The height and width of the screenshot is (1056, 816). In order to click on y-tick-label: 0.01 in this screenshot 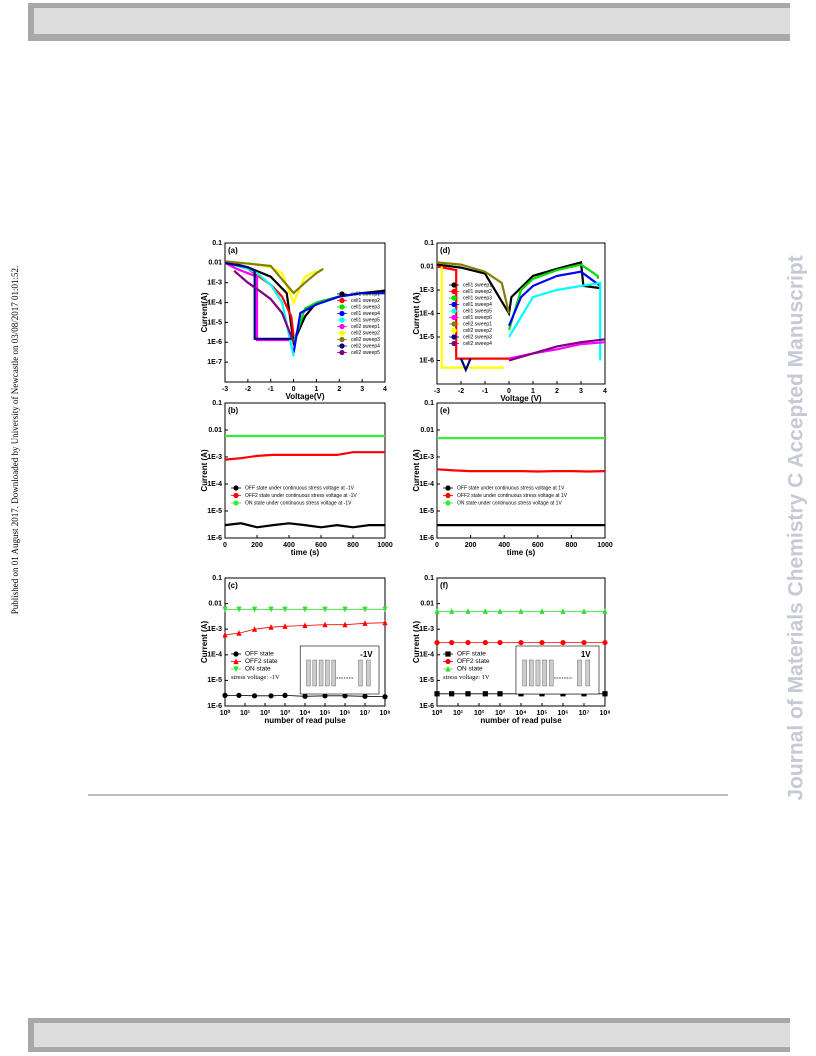, I will do `click(215, 603)`.